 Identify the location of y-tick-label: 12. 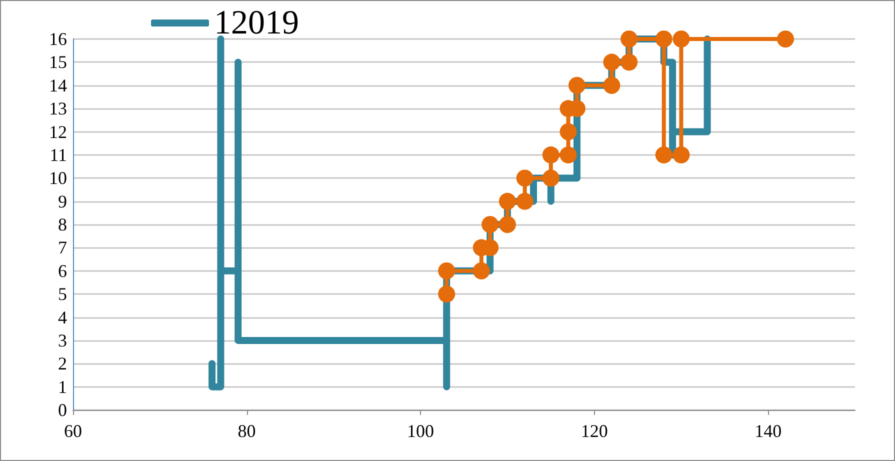
(58, 132).